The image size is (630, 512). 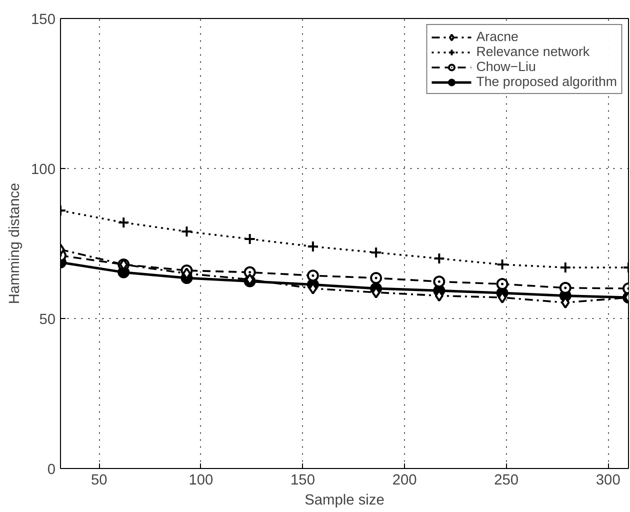 I want to click on y-tick-label: 0, so click(x=51, y=470).